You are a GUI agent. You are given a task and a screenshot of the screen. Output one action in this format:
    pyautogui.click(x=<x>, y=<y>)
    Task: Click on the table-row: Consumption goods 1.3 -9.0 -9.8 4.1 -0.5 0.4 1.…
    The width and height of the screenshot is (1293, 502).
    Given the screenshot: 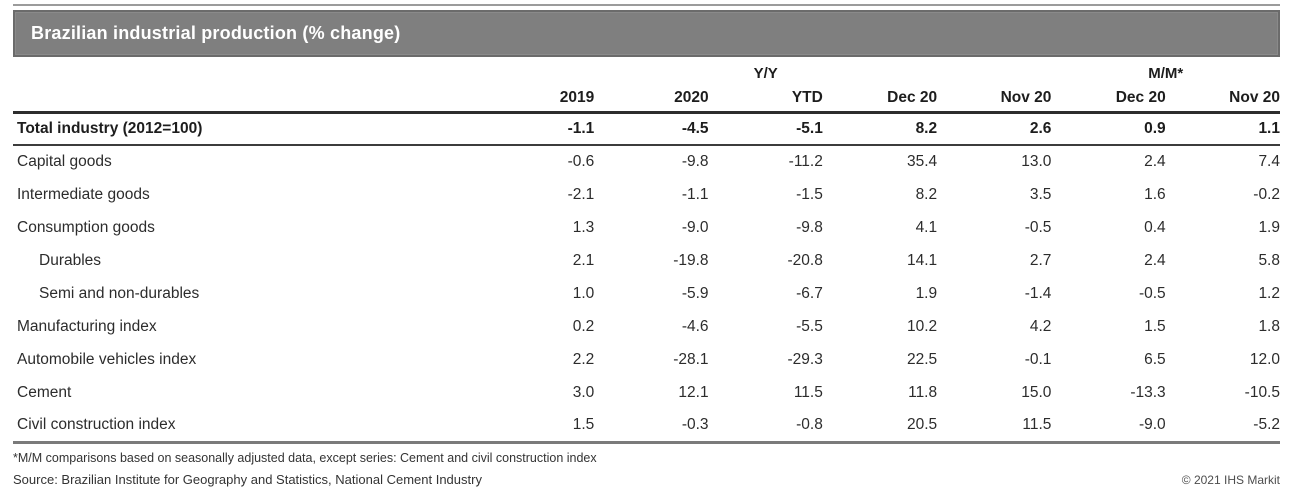 What is the action you would take?
    pyautogui.click(x=646, y=227)
    